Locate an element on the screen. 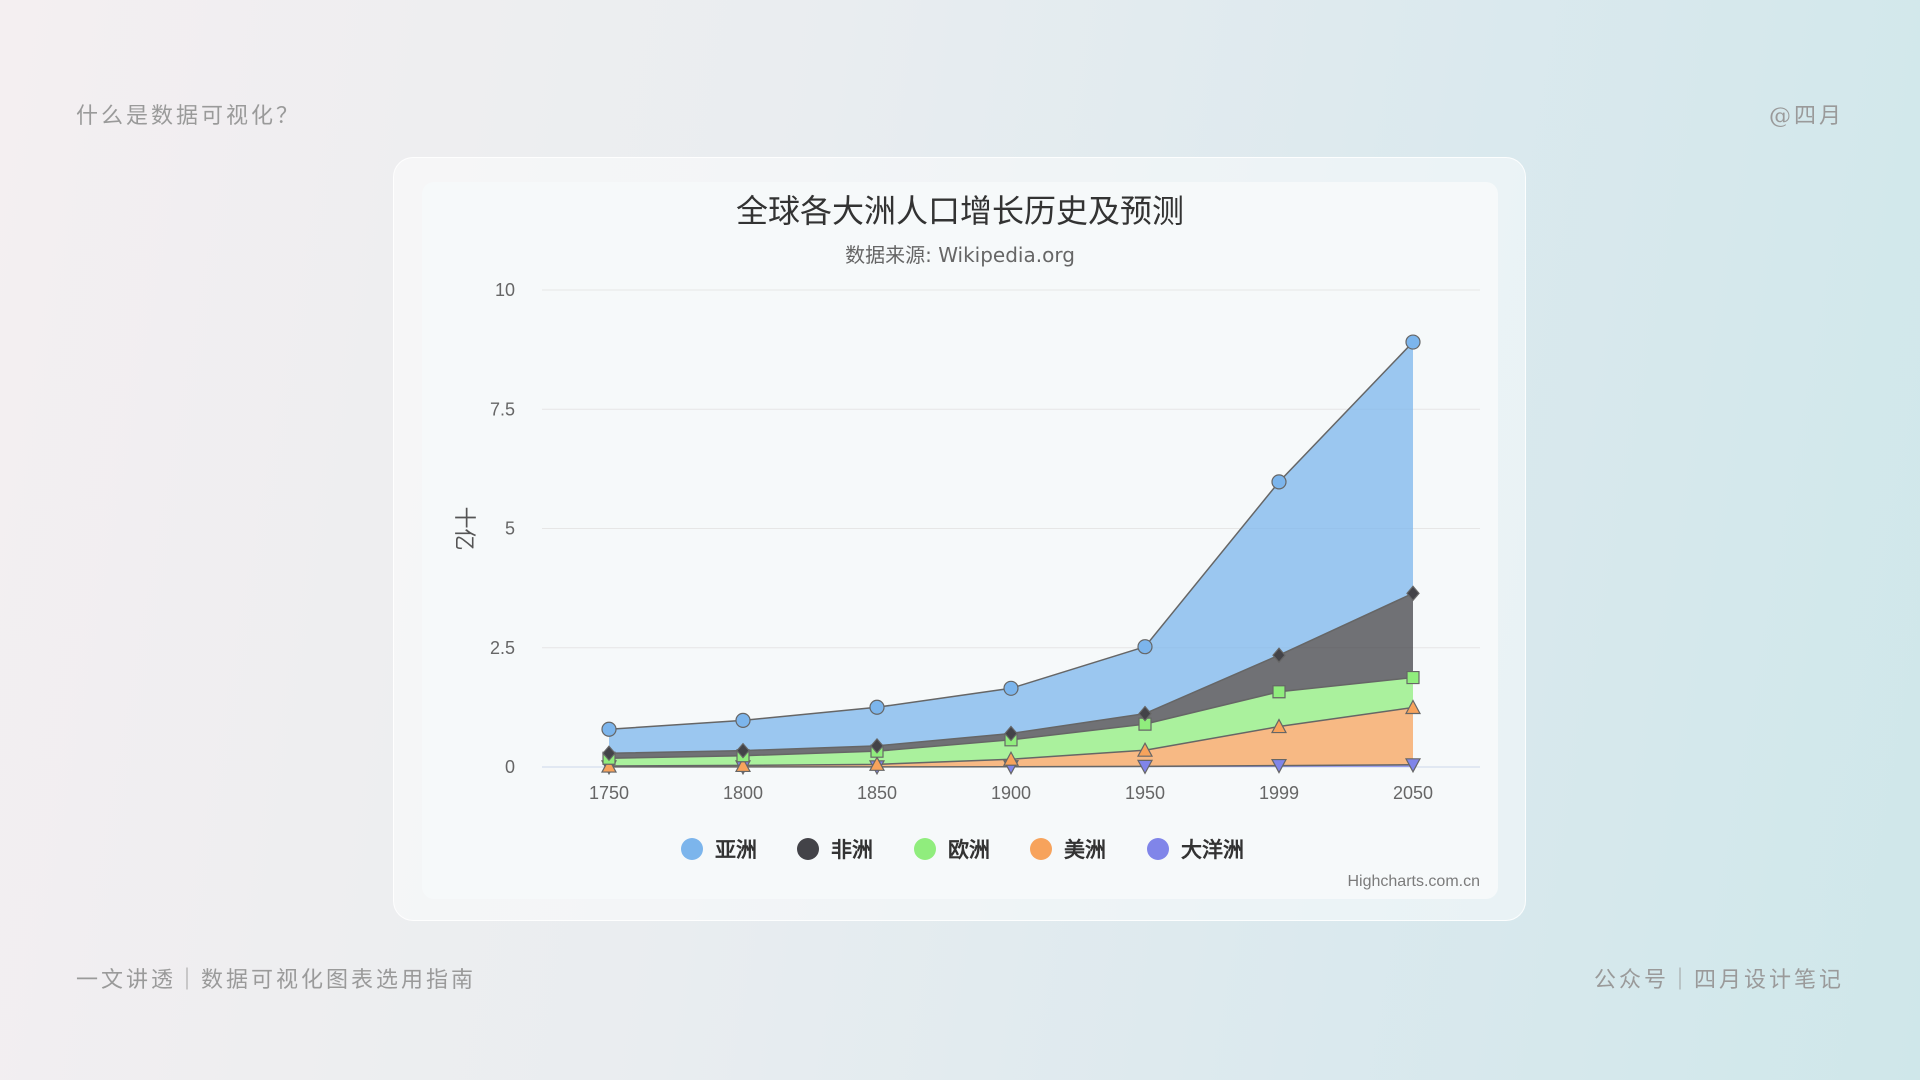 This screenshot has height=1080, width=1920. chart-subtitle: 数据来源: Wikipedia.org is located at coordinates (960, 255).